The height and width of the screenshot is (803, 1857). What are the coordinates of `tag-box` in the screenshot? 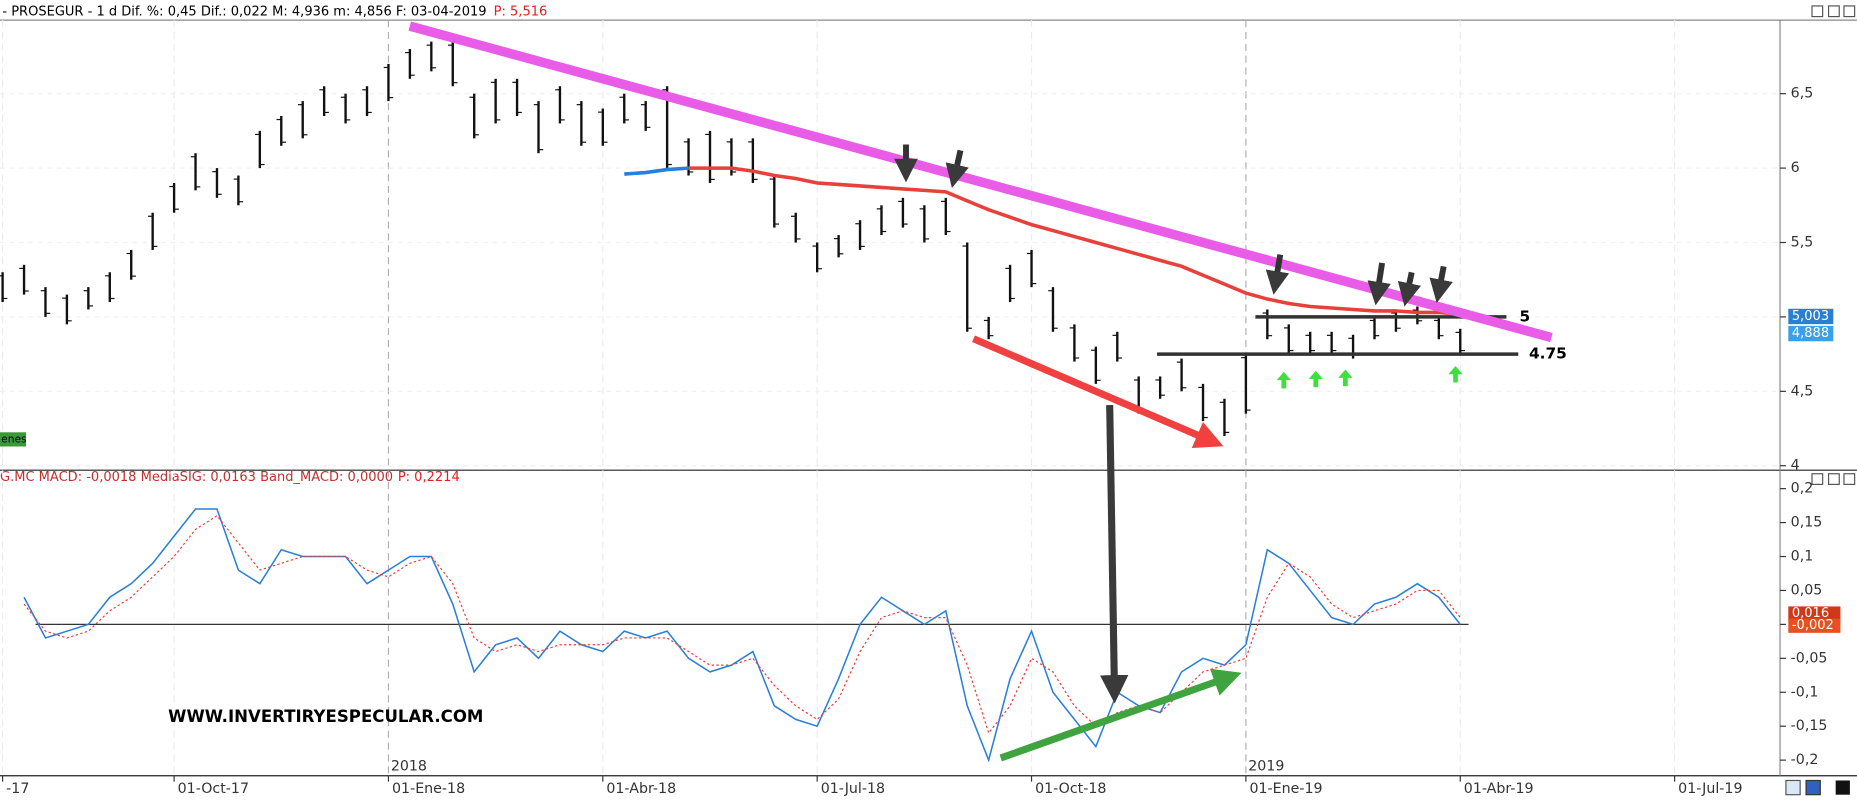 It's located at (13, 439).